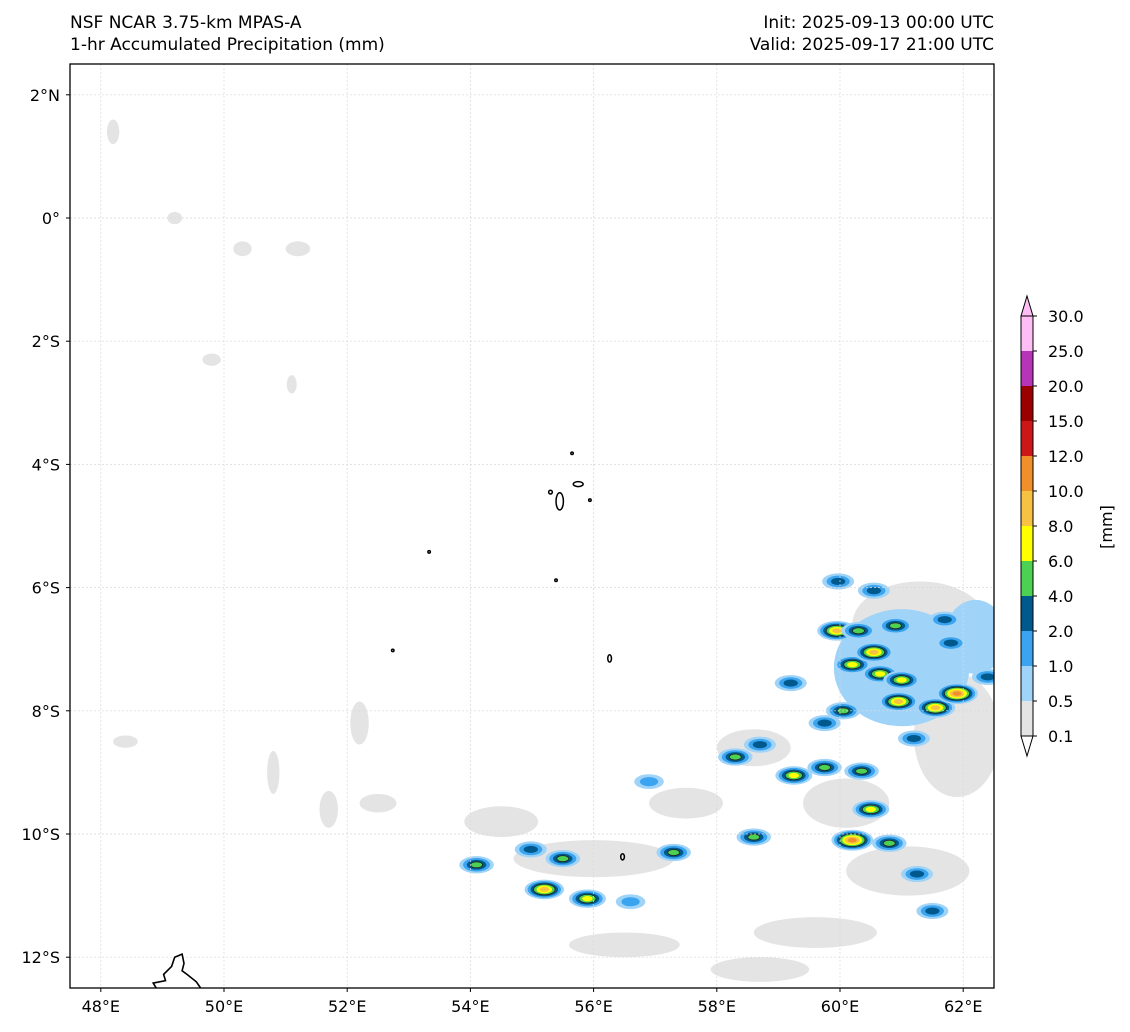 The image size is (1130, 1032). Describe the element at coordinates (1066, 456) in the screenshot. I see `colorbar-label-8: 12.0` at that location.